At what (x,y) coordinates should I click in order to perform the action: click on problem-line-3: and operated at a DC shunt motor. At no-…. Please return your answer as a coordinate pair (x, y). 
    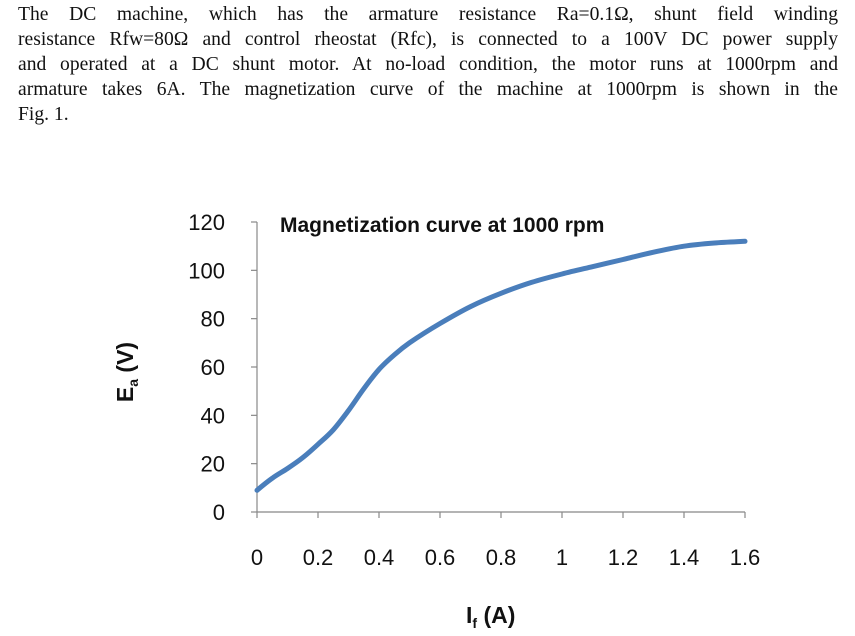
    Looking at the image, I should click on (428, 64).